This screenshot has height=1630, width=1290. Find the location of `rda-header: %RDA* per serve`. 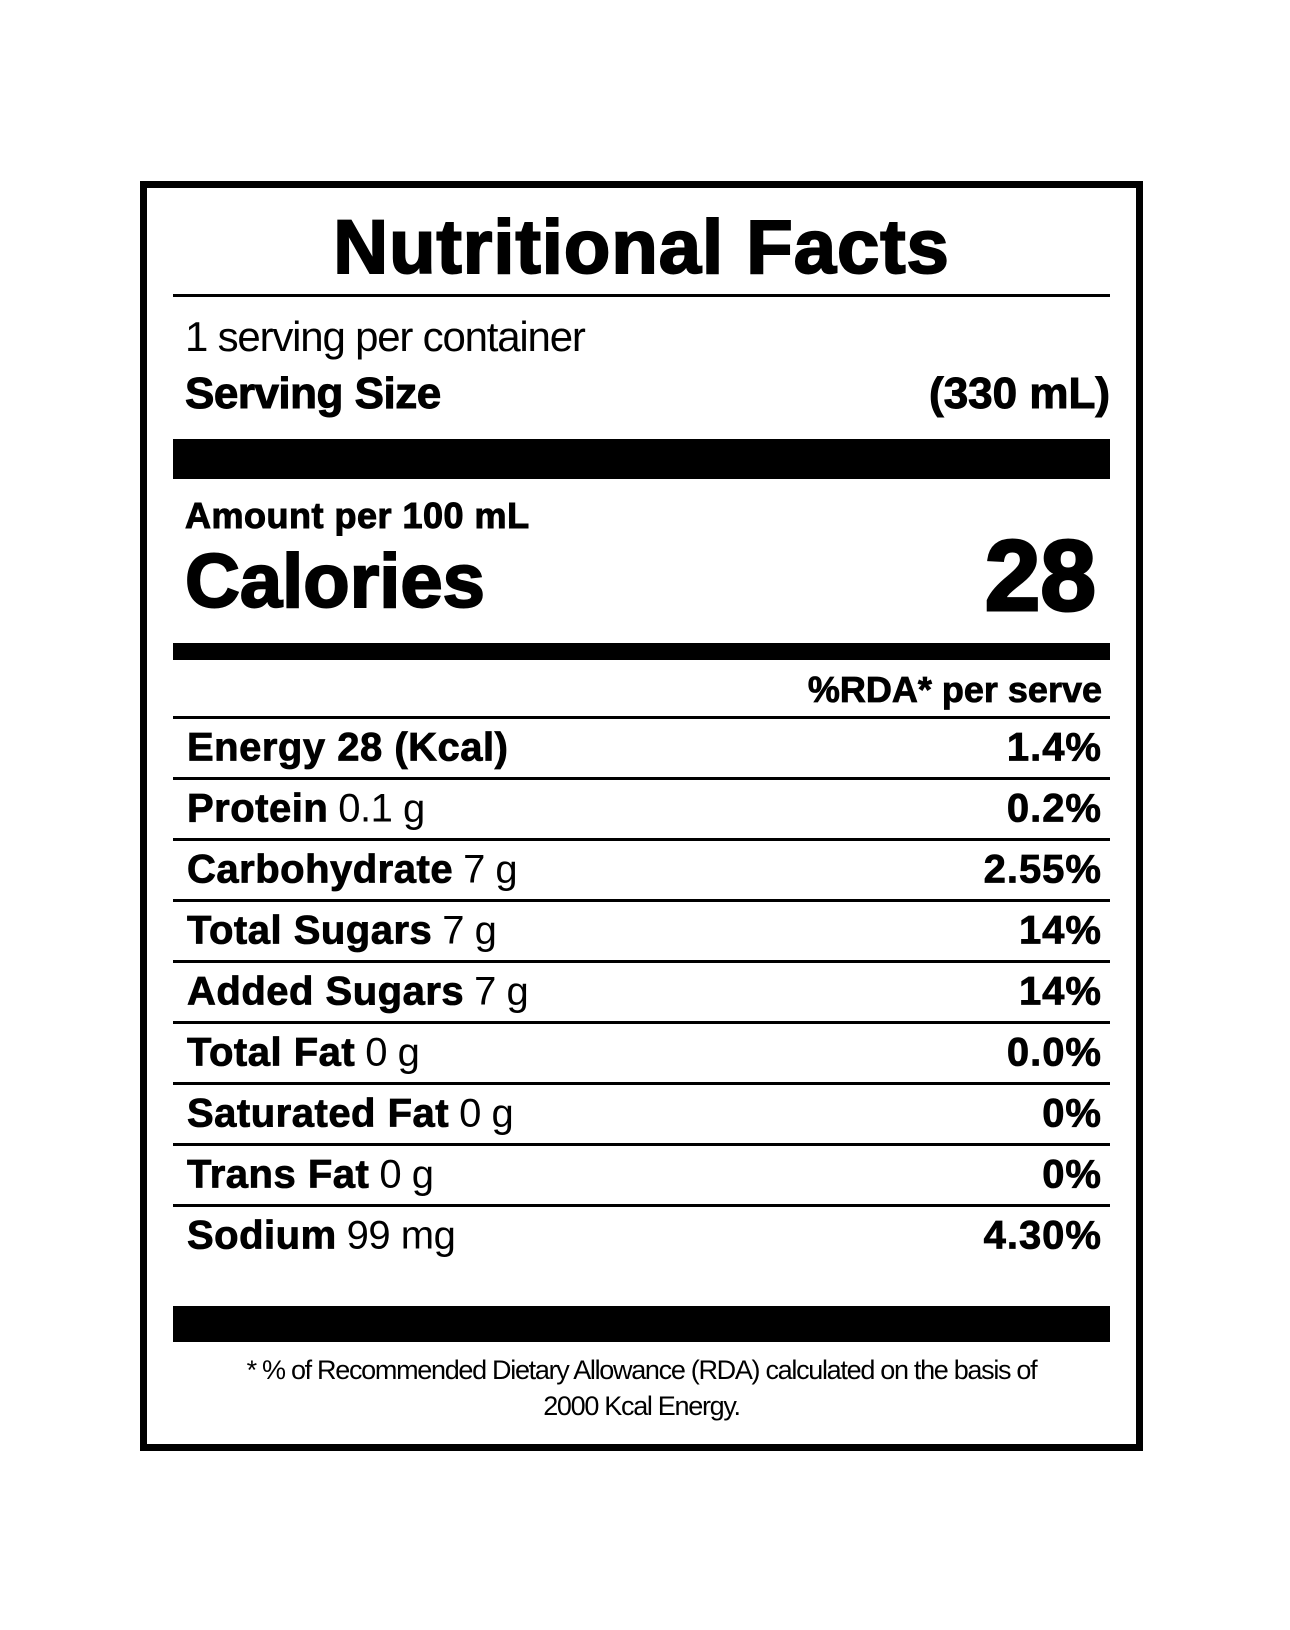

rda-header: %RDA* per serve is located at coordinates (954, 689).